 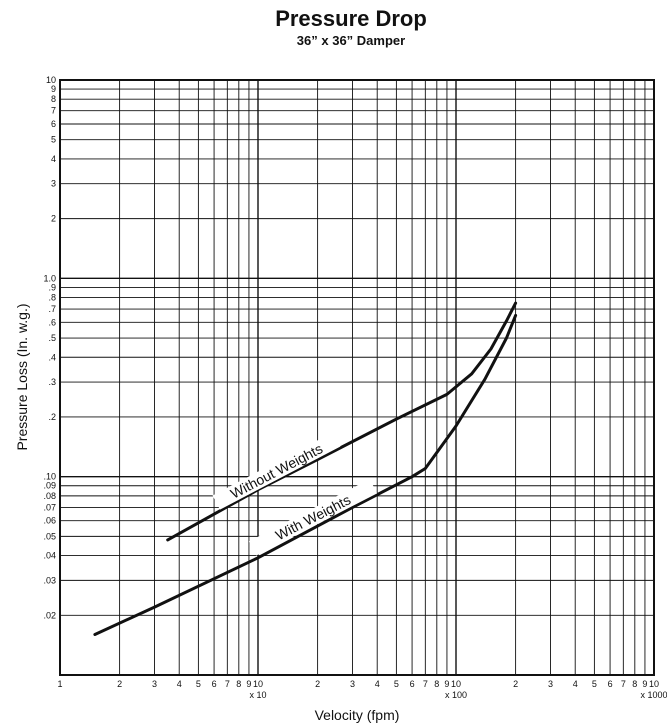 What do you see at coordinates (49, 536) in the screenshot?
I see `y-tick-label: .05` at bounding box center [49, 536].